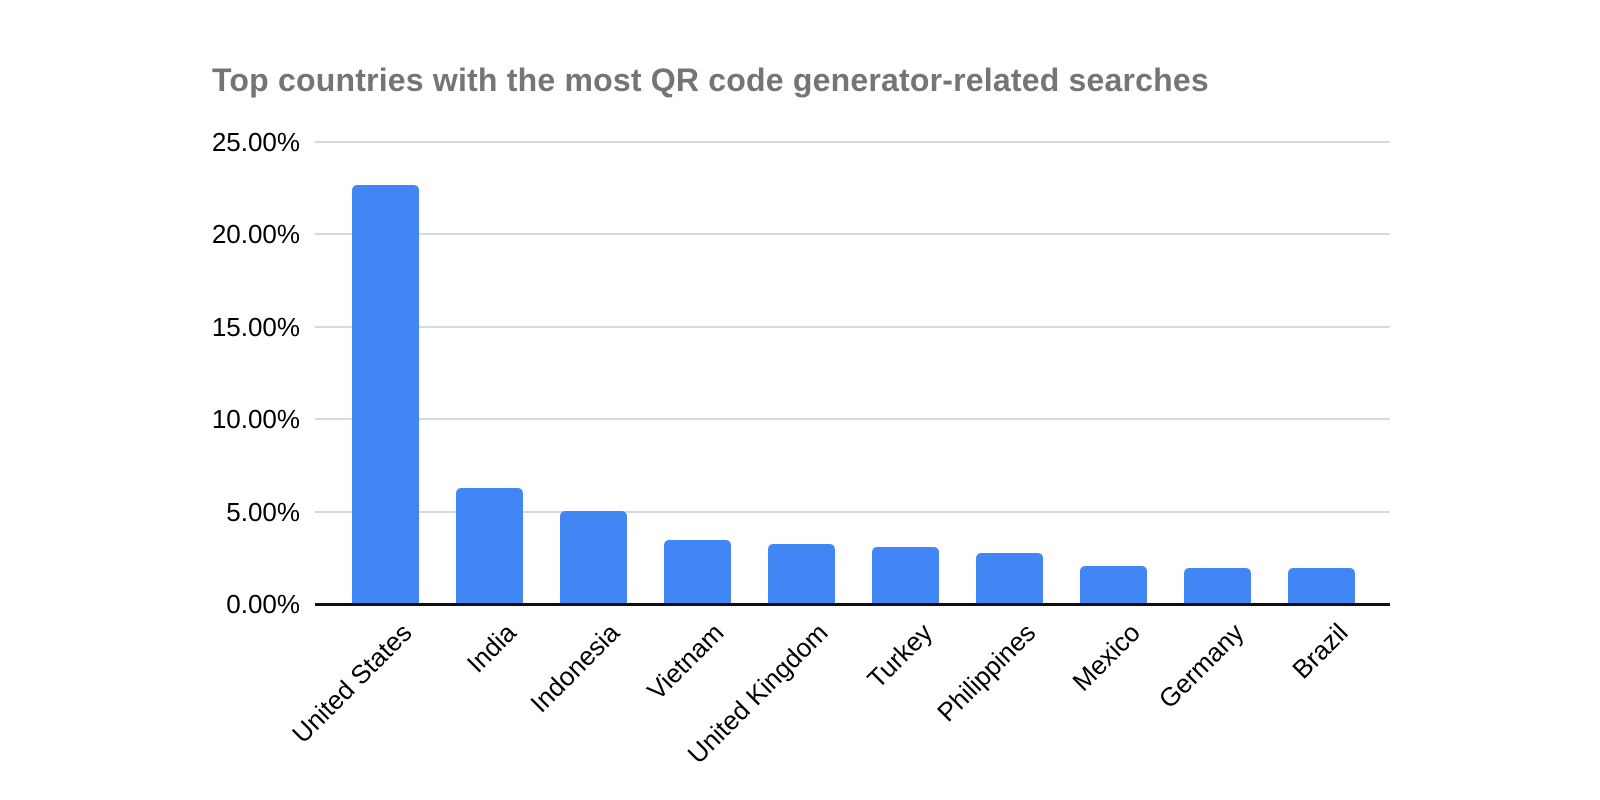  I want to click on bar-band-philippines: Philippines, so click(996, 434).